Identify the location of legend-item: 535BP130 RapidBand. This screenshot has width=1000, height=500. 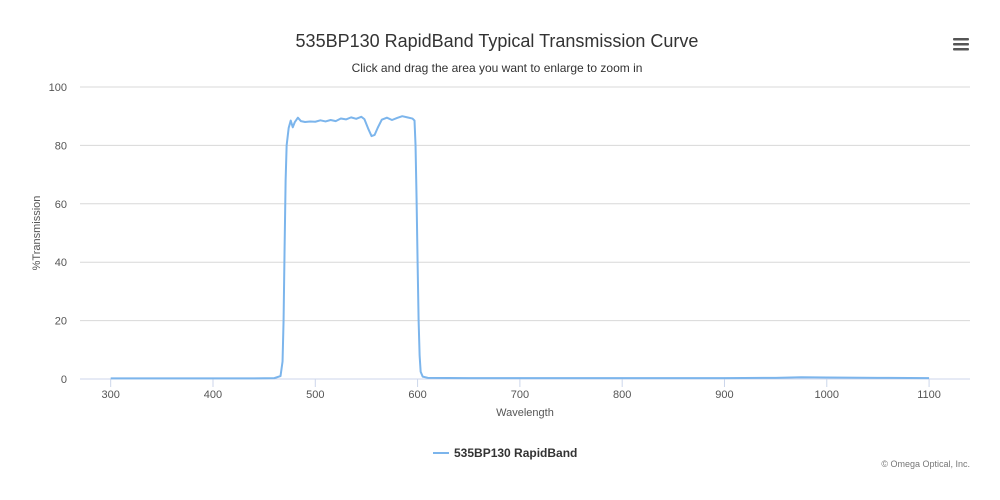
(505, 453).